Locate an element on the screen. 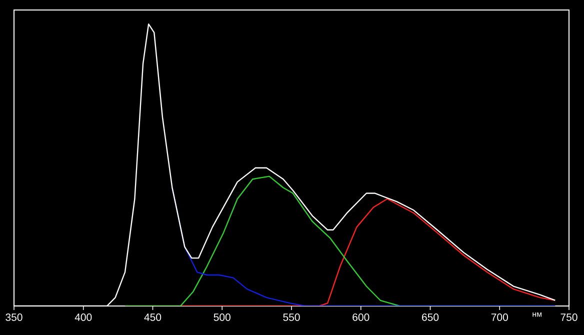  x-tick-label: 600 is located at coordinates (361, 317).